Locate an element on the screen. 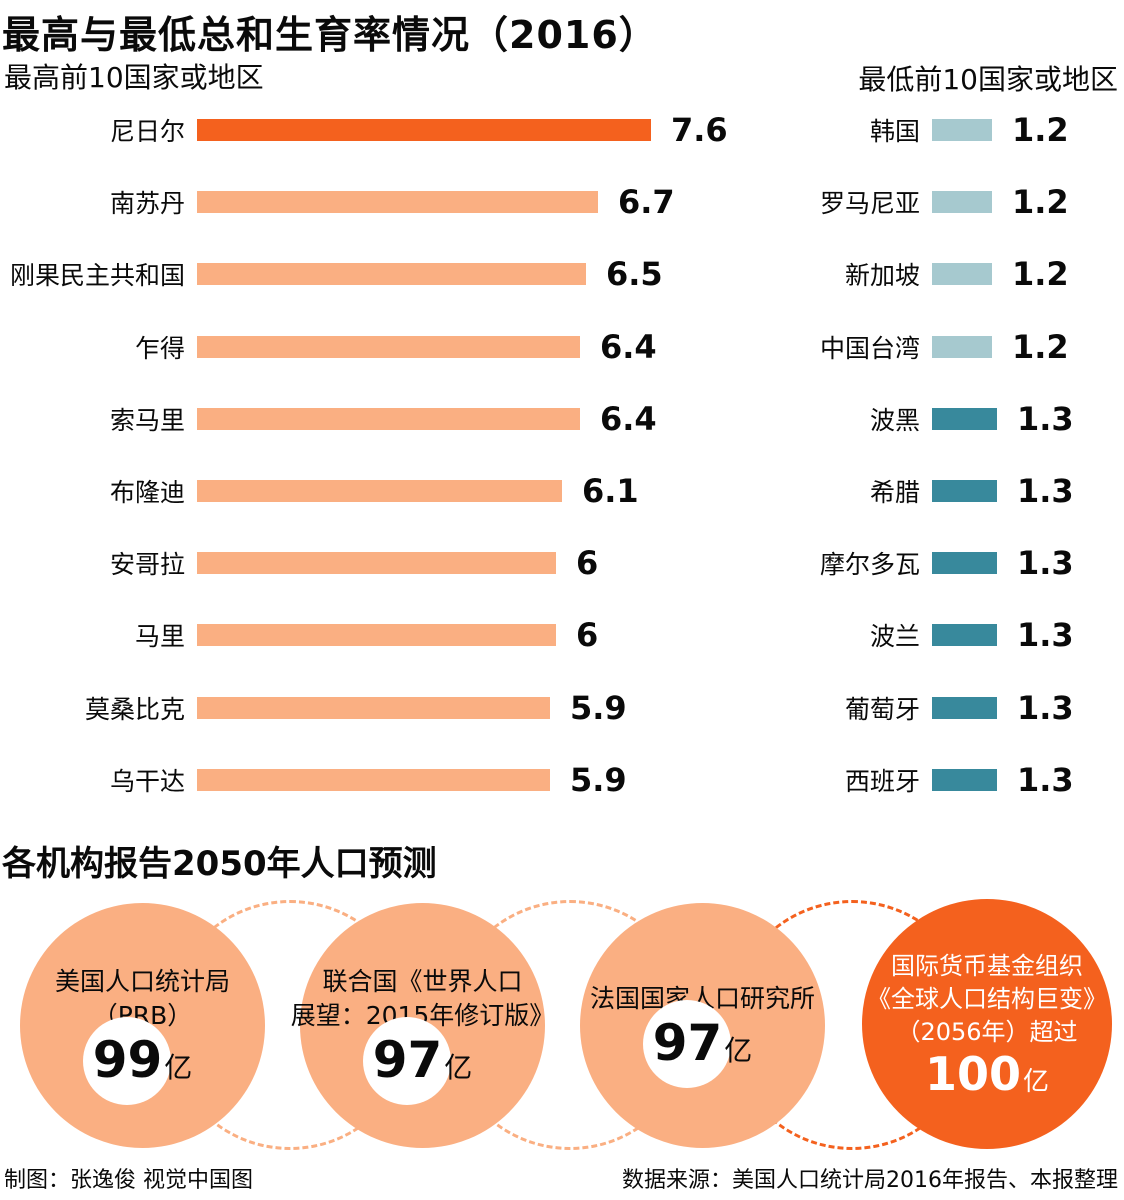 This screenshot has width=1124, height=1200. value-label: 7.6 is located at coordinates (699, 130).